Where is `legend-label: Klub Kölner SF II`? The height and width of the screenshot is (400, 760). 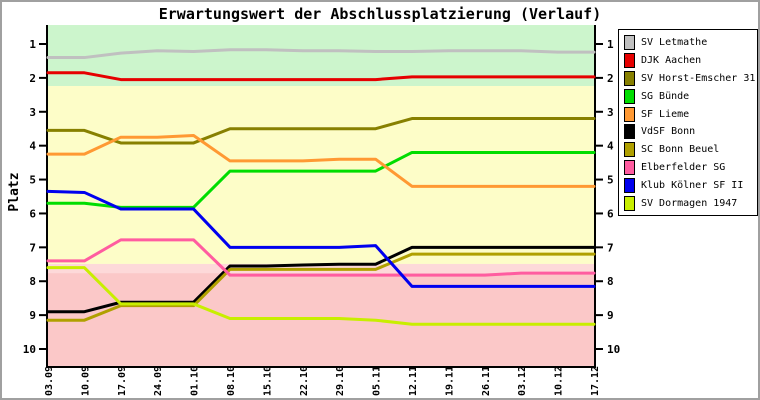 legend-label: Klub Kölner SF II is located at coordinates (692, 185).